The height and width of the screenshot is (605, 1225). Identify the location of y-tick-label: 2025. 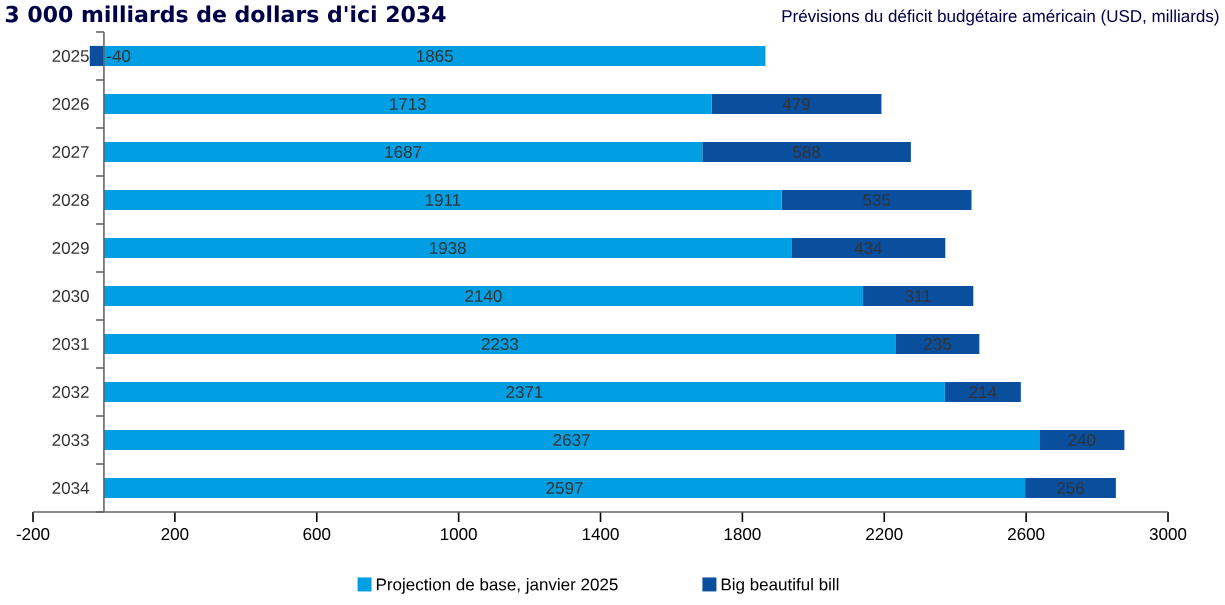
(70, 55).